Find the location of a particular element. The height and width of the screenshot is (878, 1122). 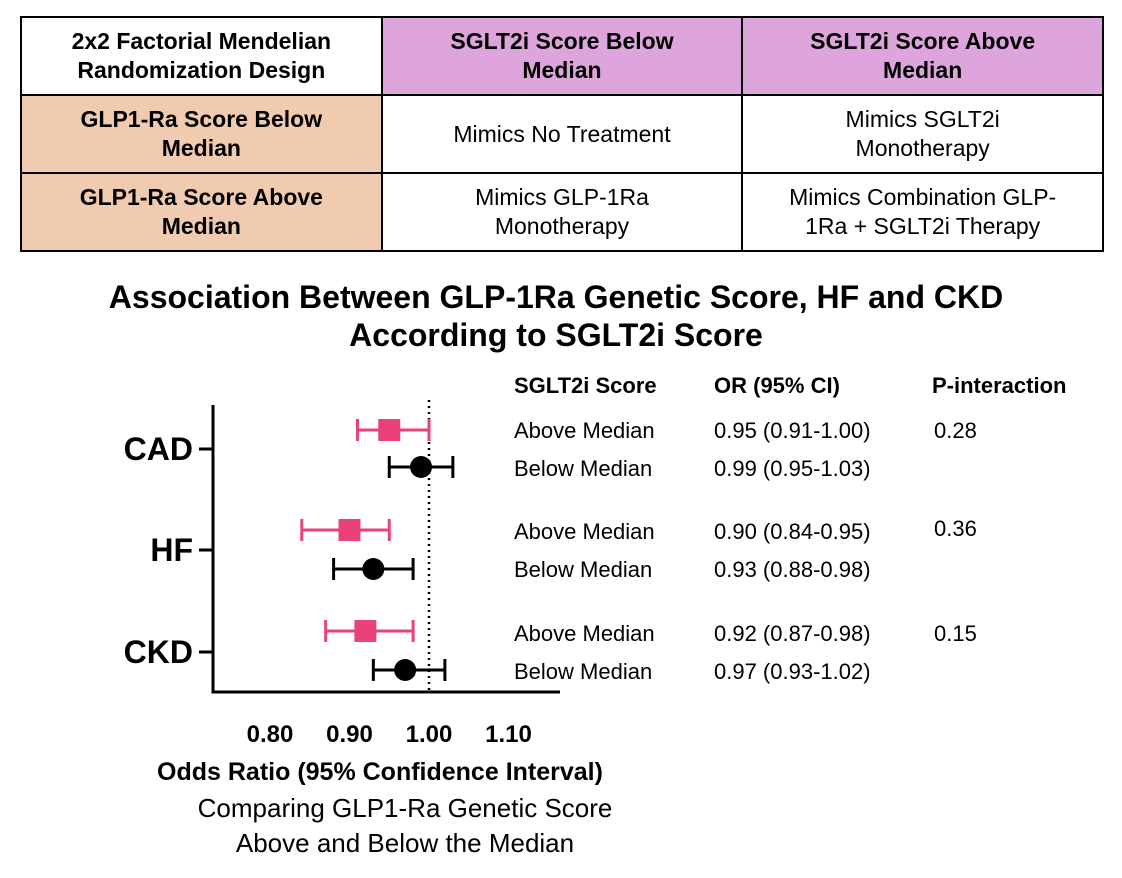

row-or: 0.90 (0.84-0.95) is located at coordinates (792, 531).